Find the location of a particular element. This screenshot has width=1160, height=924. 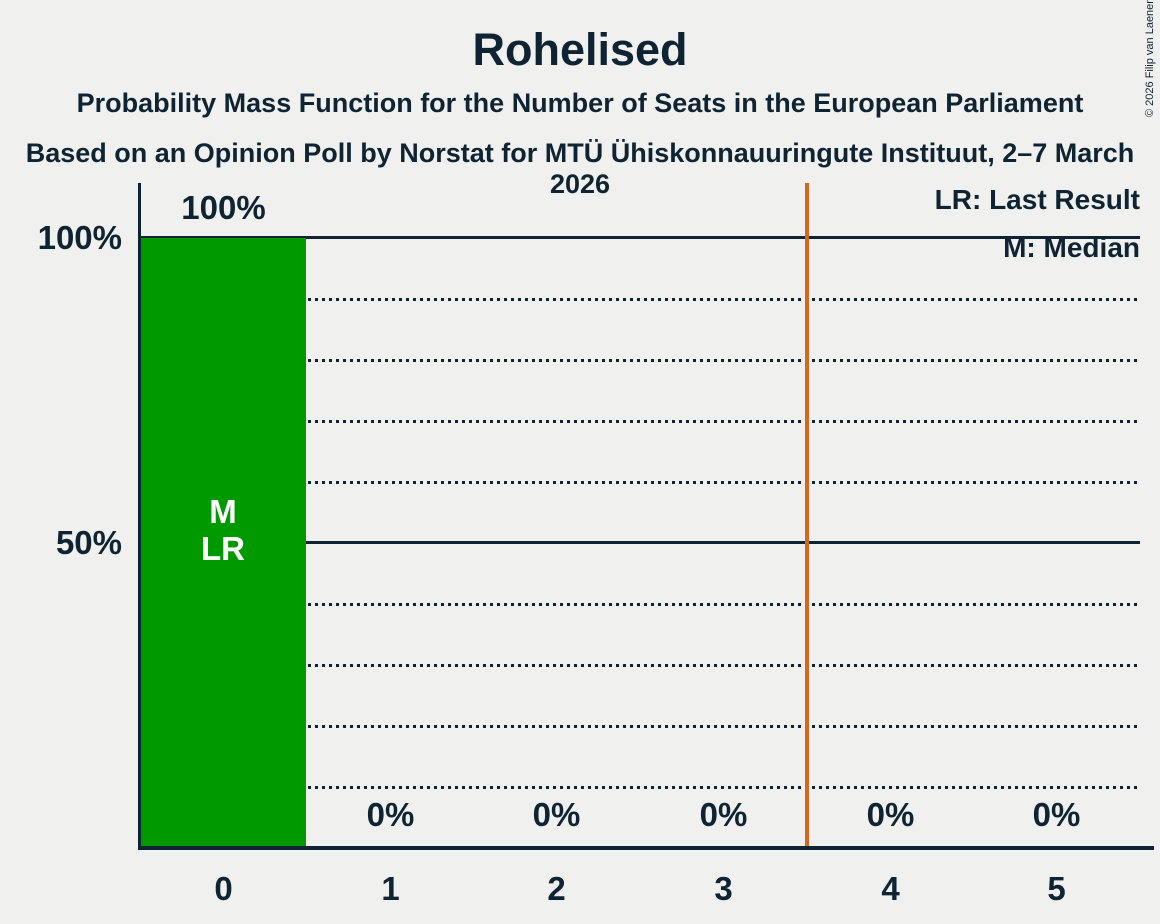

last-result-marker: LR is located at coordinates (223, 548).